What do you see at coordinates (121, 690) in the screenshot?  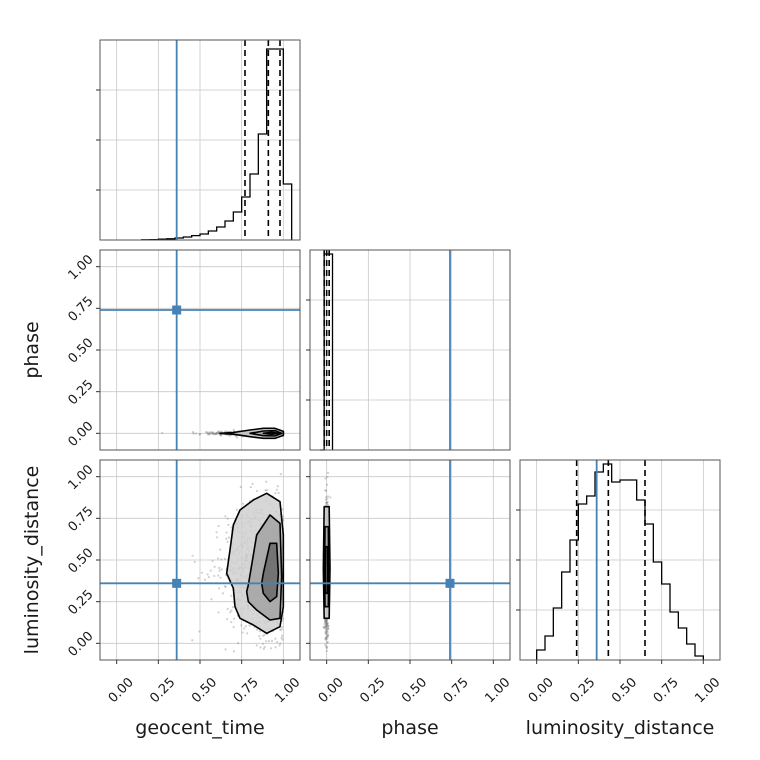 I see `x-tick-label: 0.00` at bounding box center [121, 690].